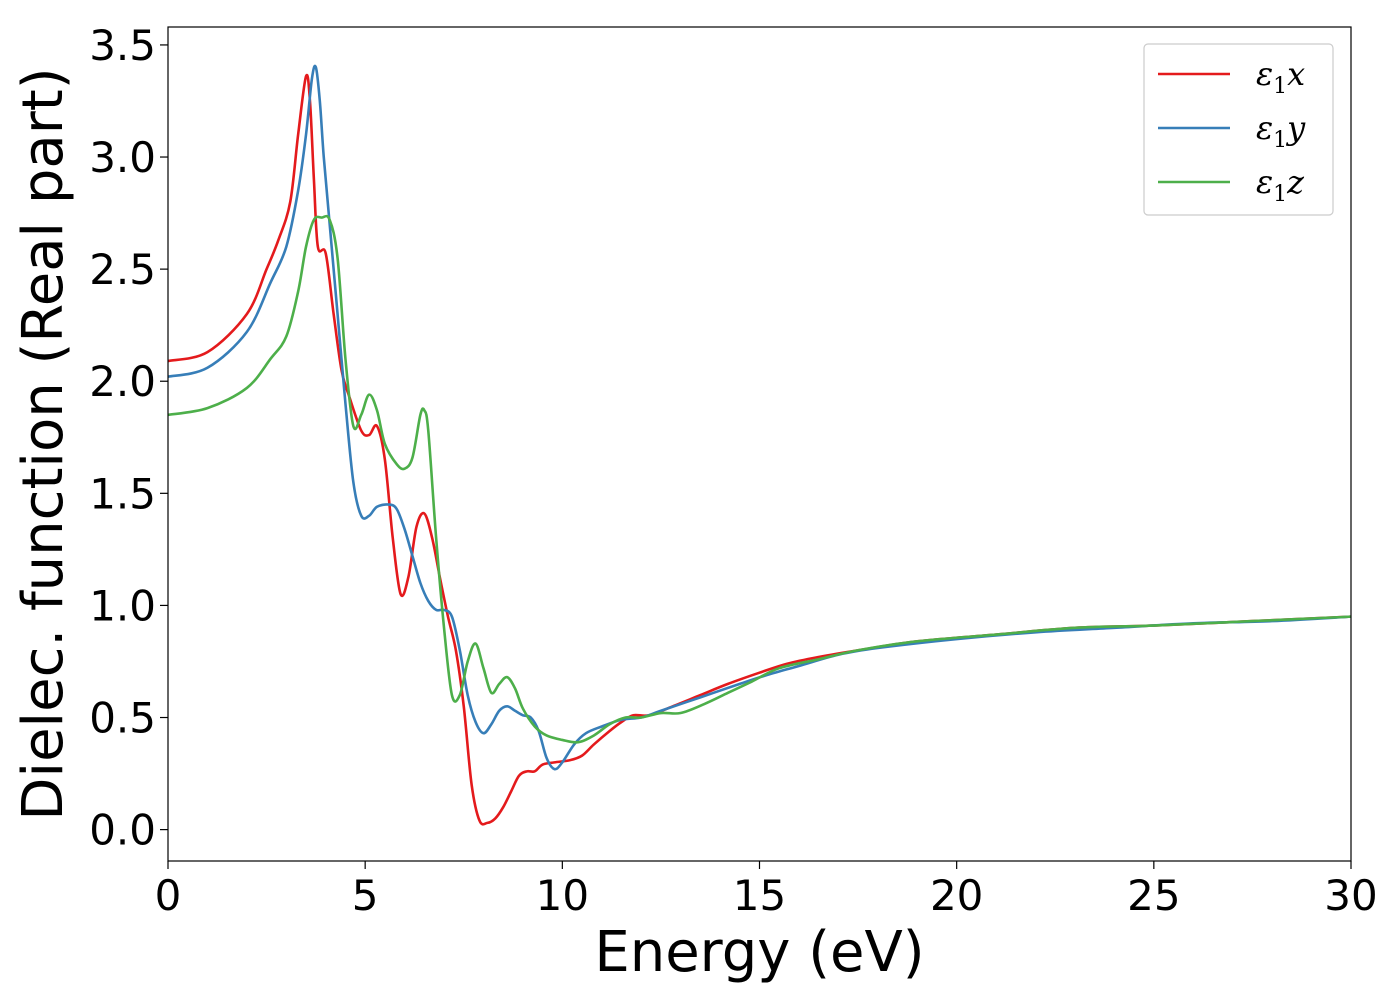 The height and width of the screenshot is (1004, 1400). Describe the element at coordinates (122, 381) in the screenshot. I see `y-tick-label: 2.0` at that location.